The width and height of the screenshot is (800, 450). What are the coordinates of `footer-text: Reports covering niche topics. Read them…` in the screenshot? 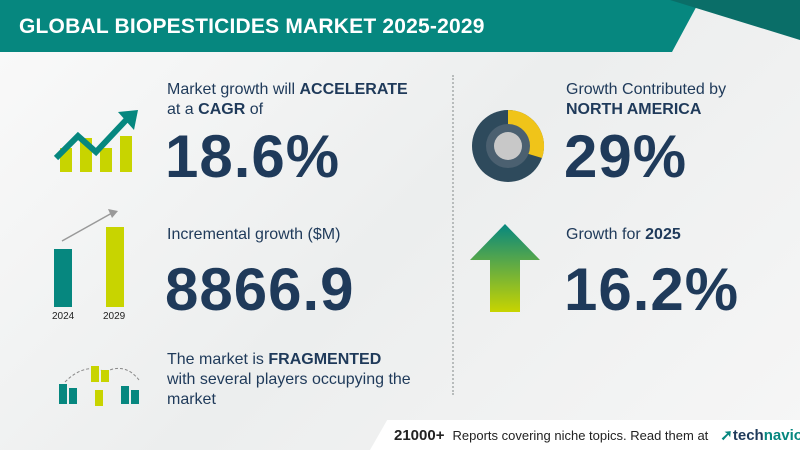 It's located at (580, 435).